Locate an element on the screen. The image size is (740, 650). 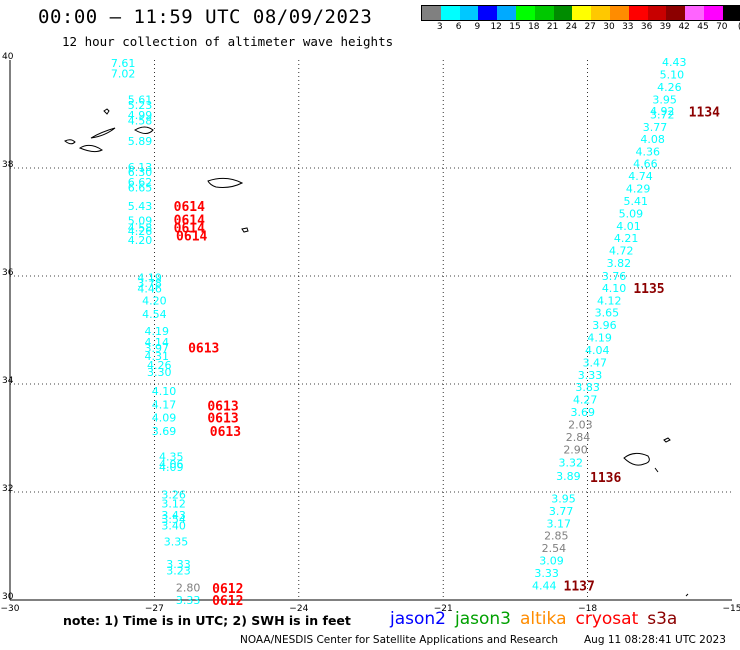
wave-height-value: 2.84 is located at coordinates (578, 437).